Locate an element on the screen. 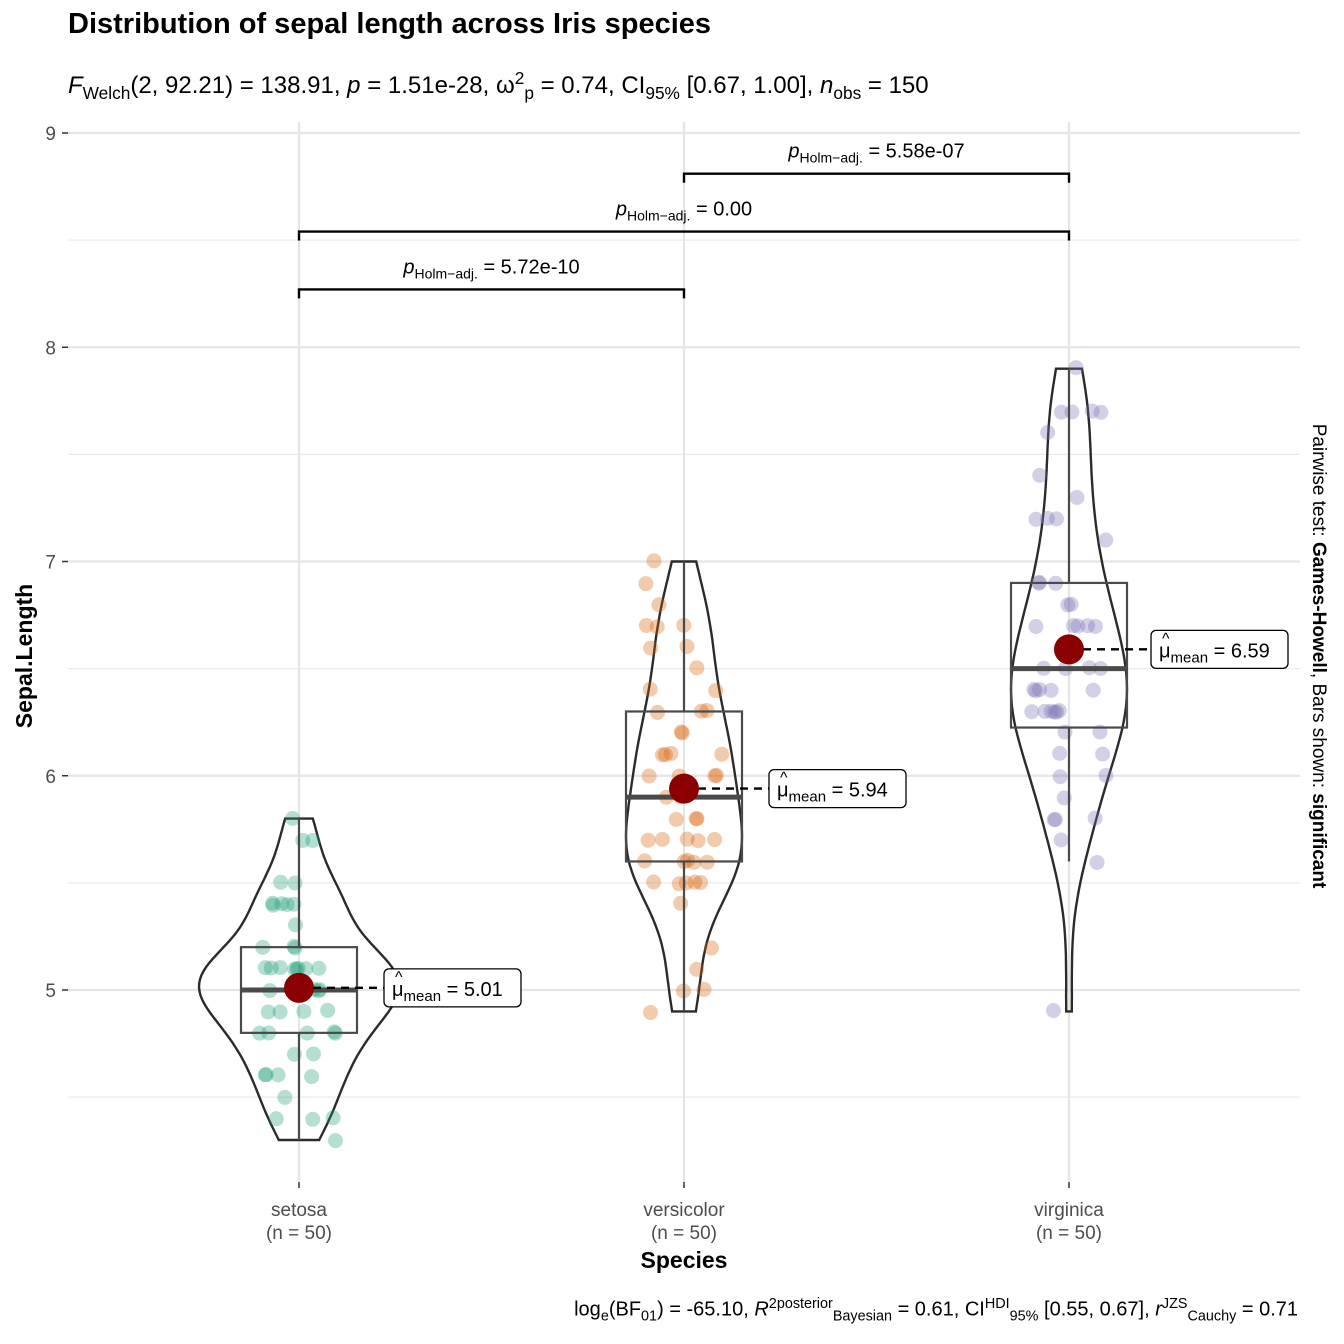  omega-sub: p is located at coordinates (529, 92).